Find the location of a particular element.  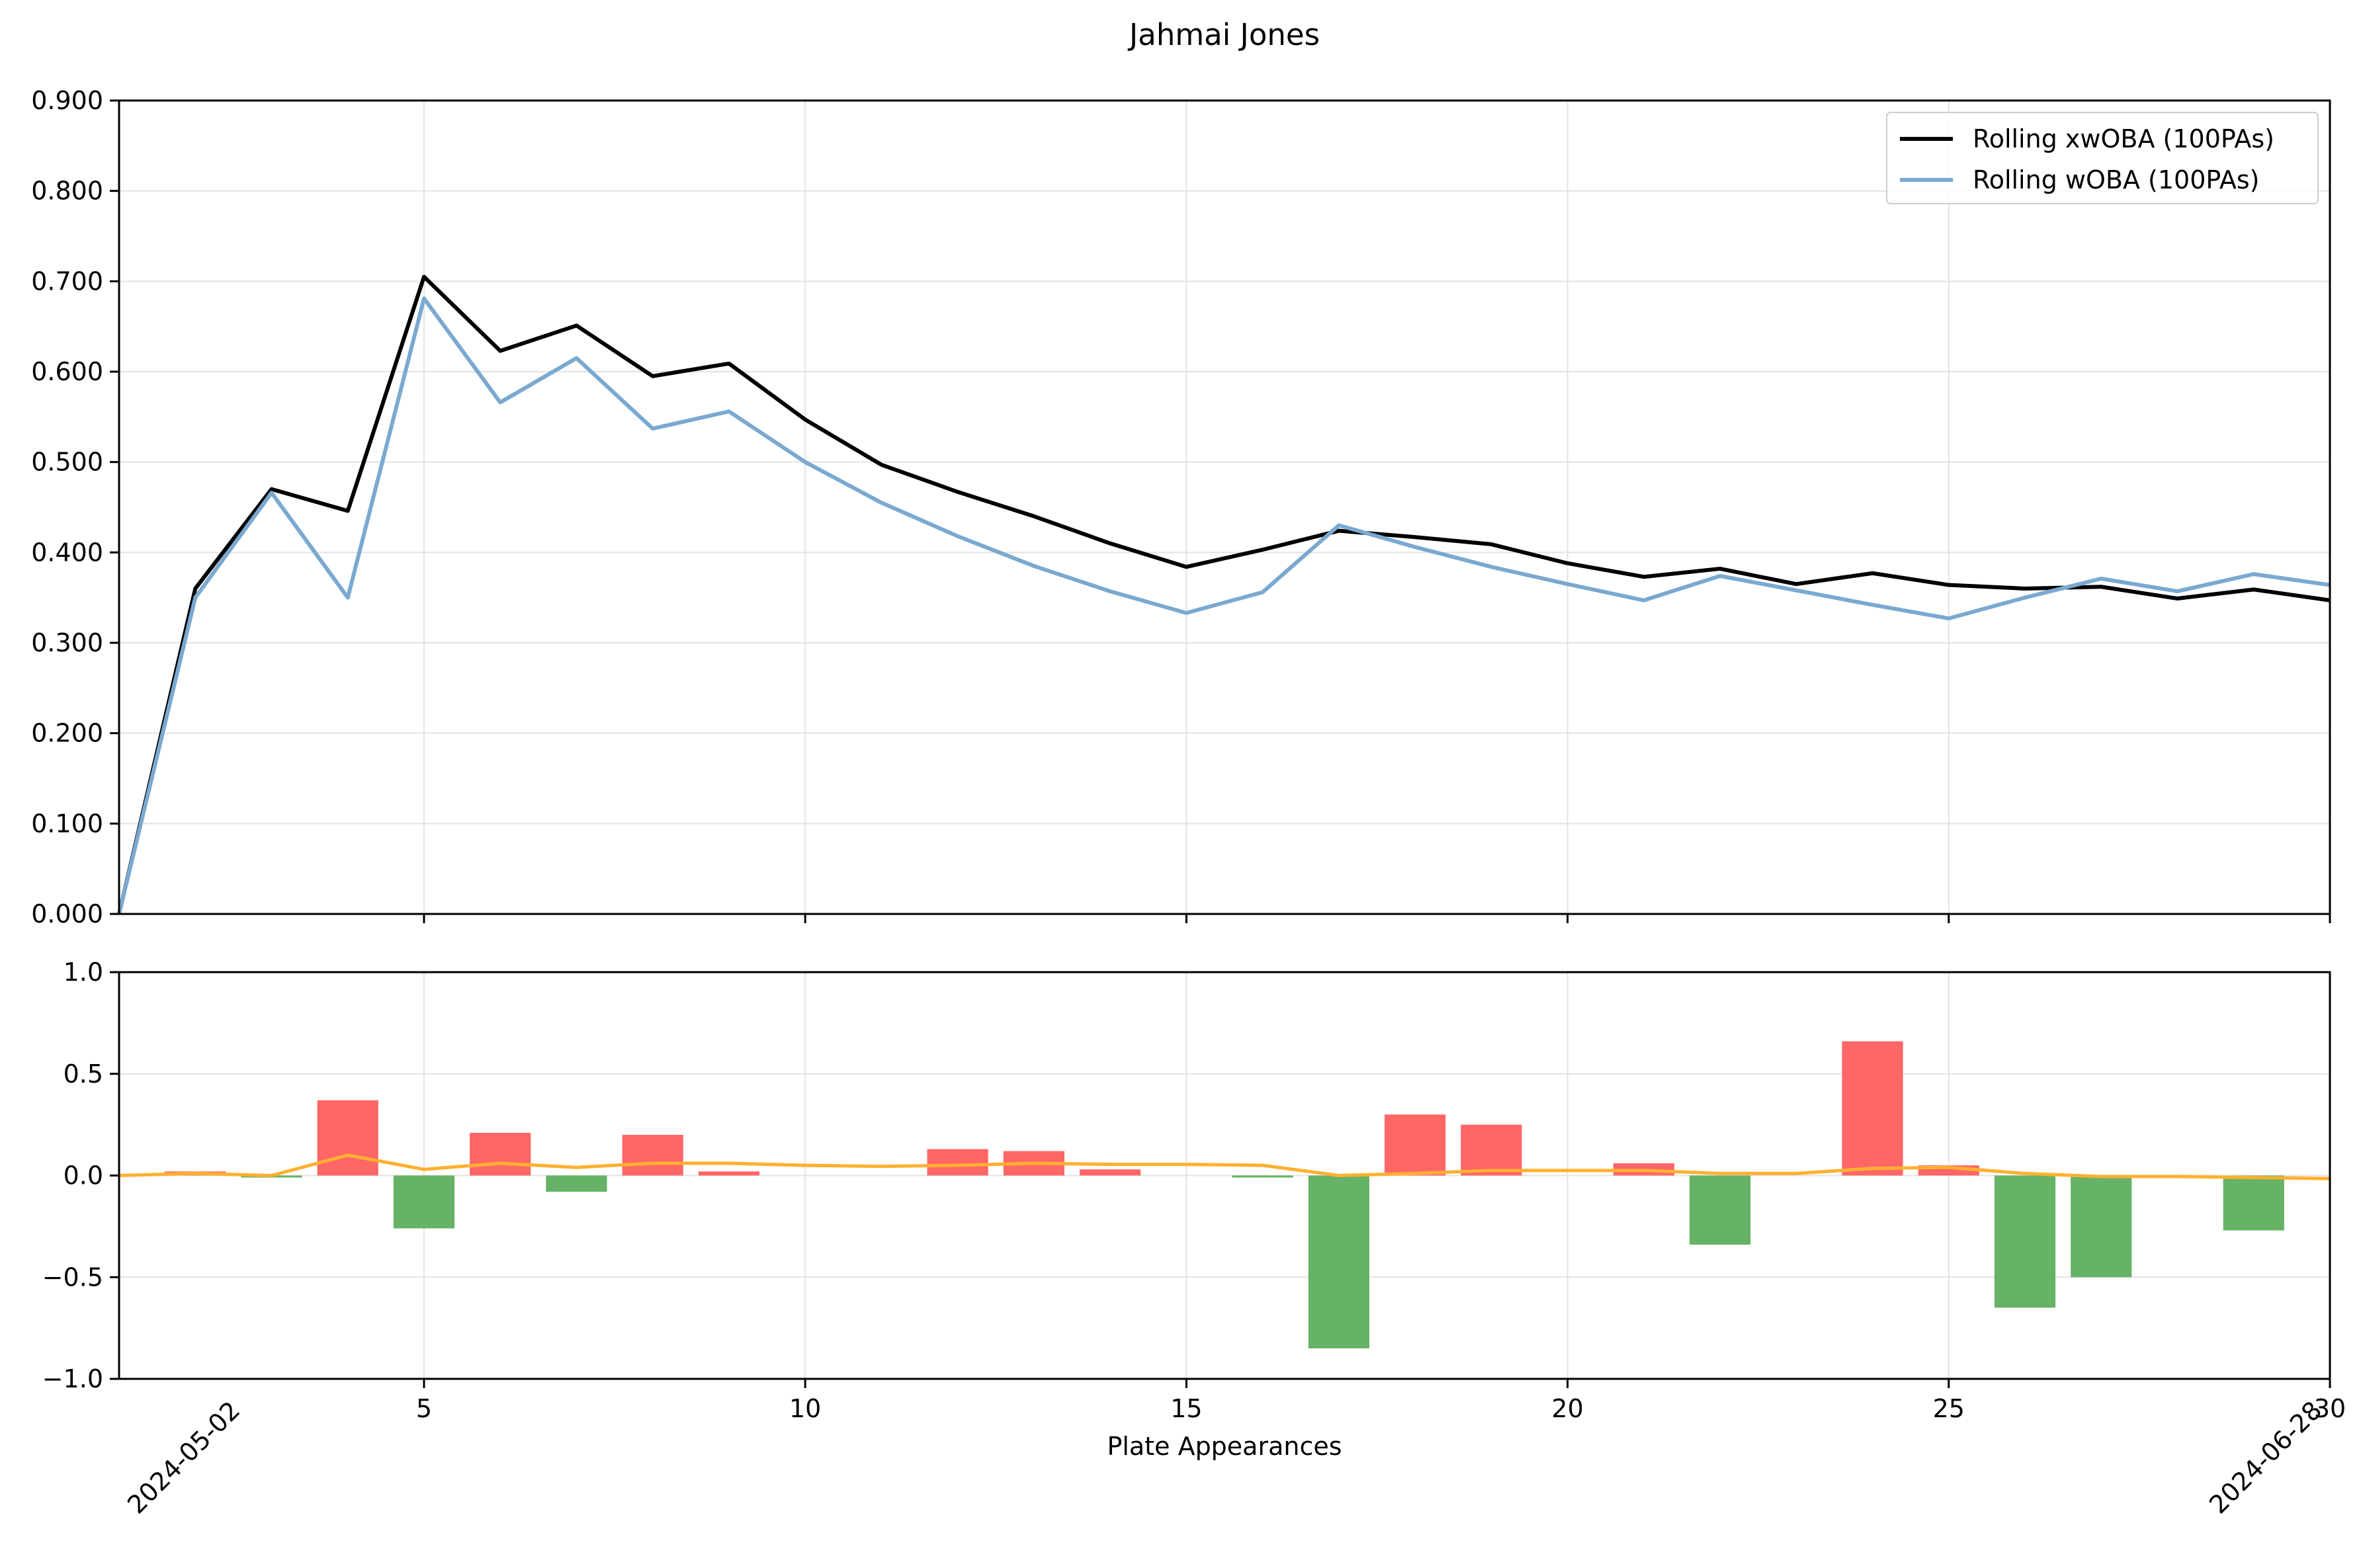

bottom-y-tick-label: 1.0 is located at coordinates (83, 972).